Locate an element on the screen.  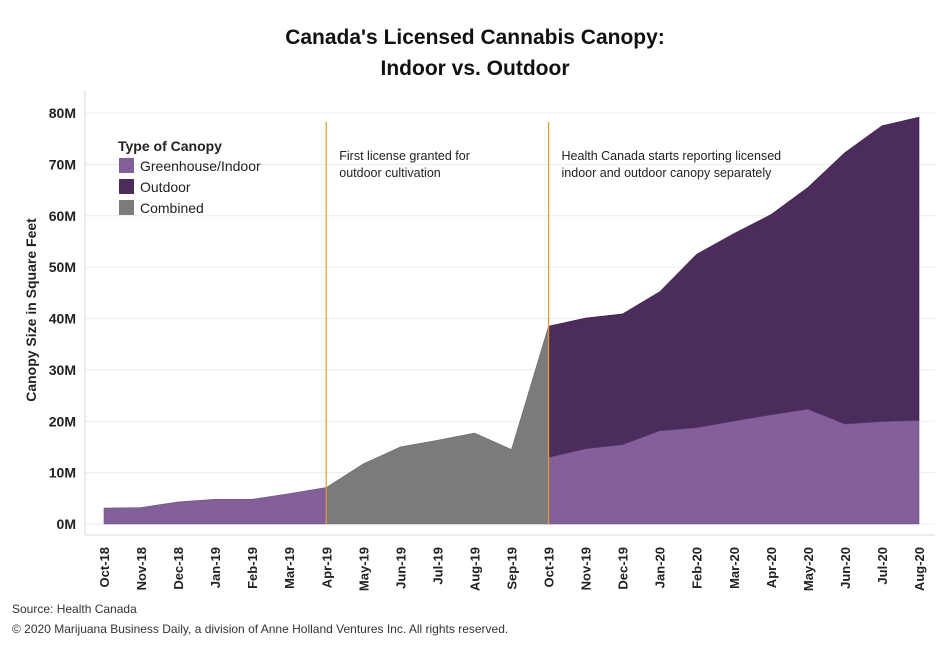
x-tick-label: Feb-19 is located at coordinates (252, 568).